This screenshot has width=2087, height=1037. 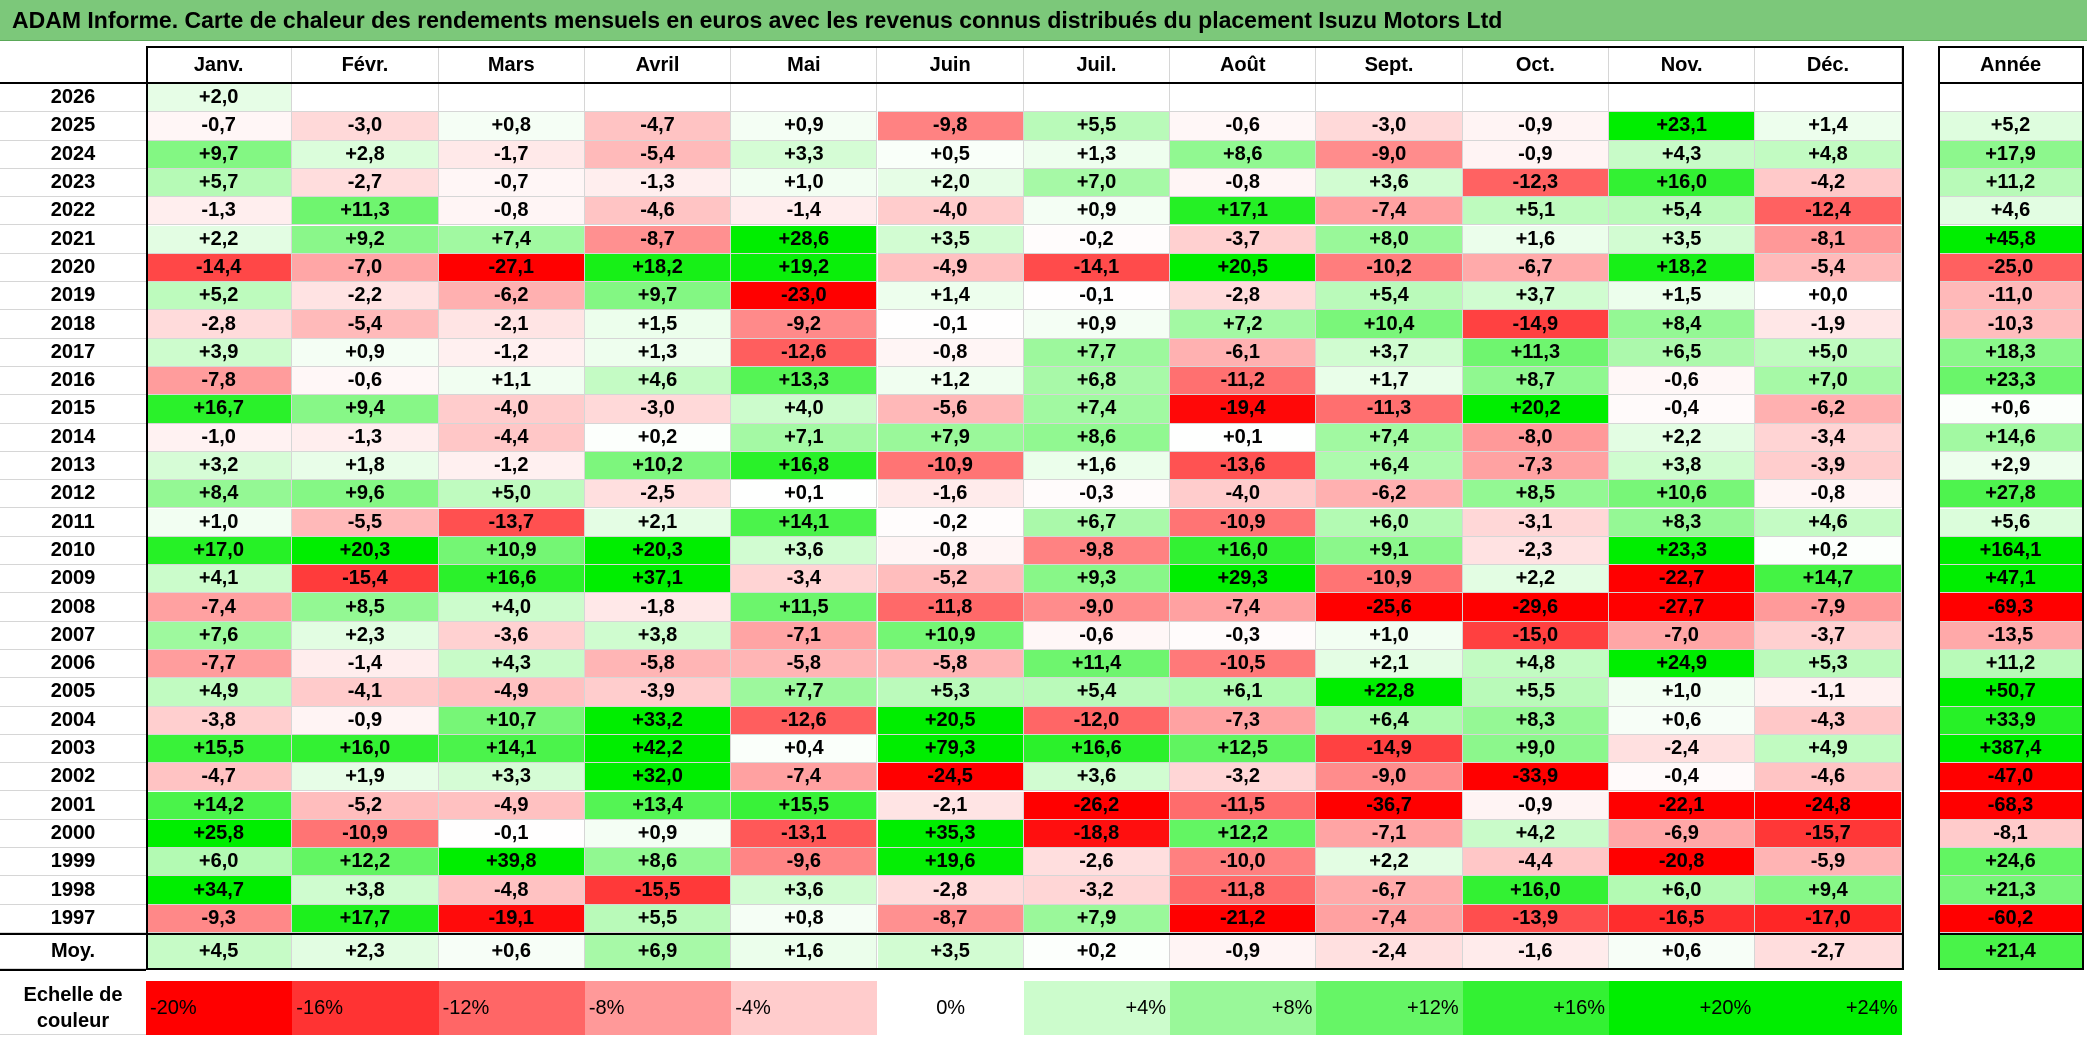 I want to click on year-total-cell: +17,9, so click(x=2011, y=154).